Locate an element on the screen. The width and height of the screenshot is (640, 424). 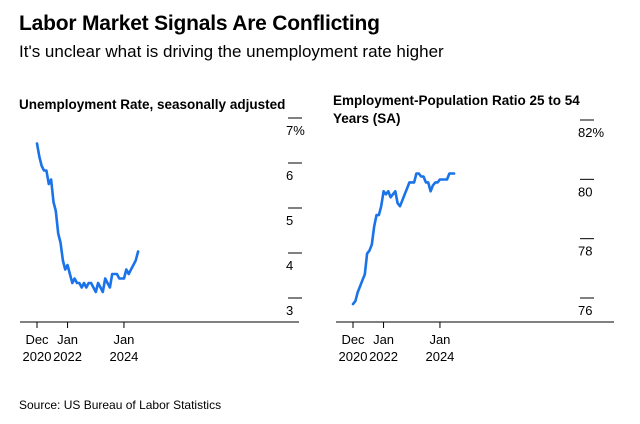
employment-series-line is located at coordinates (403, 239).